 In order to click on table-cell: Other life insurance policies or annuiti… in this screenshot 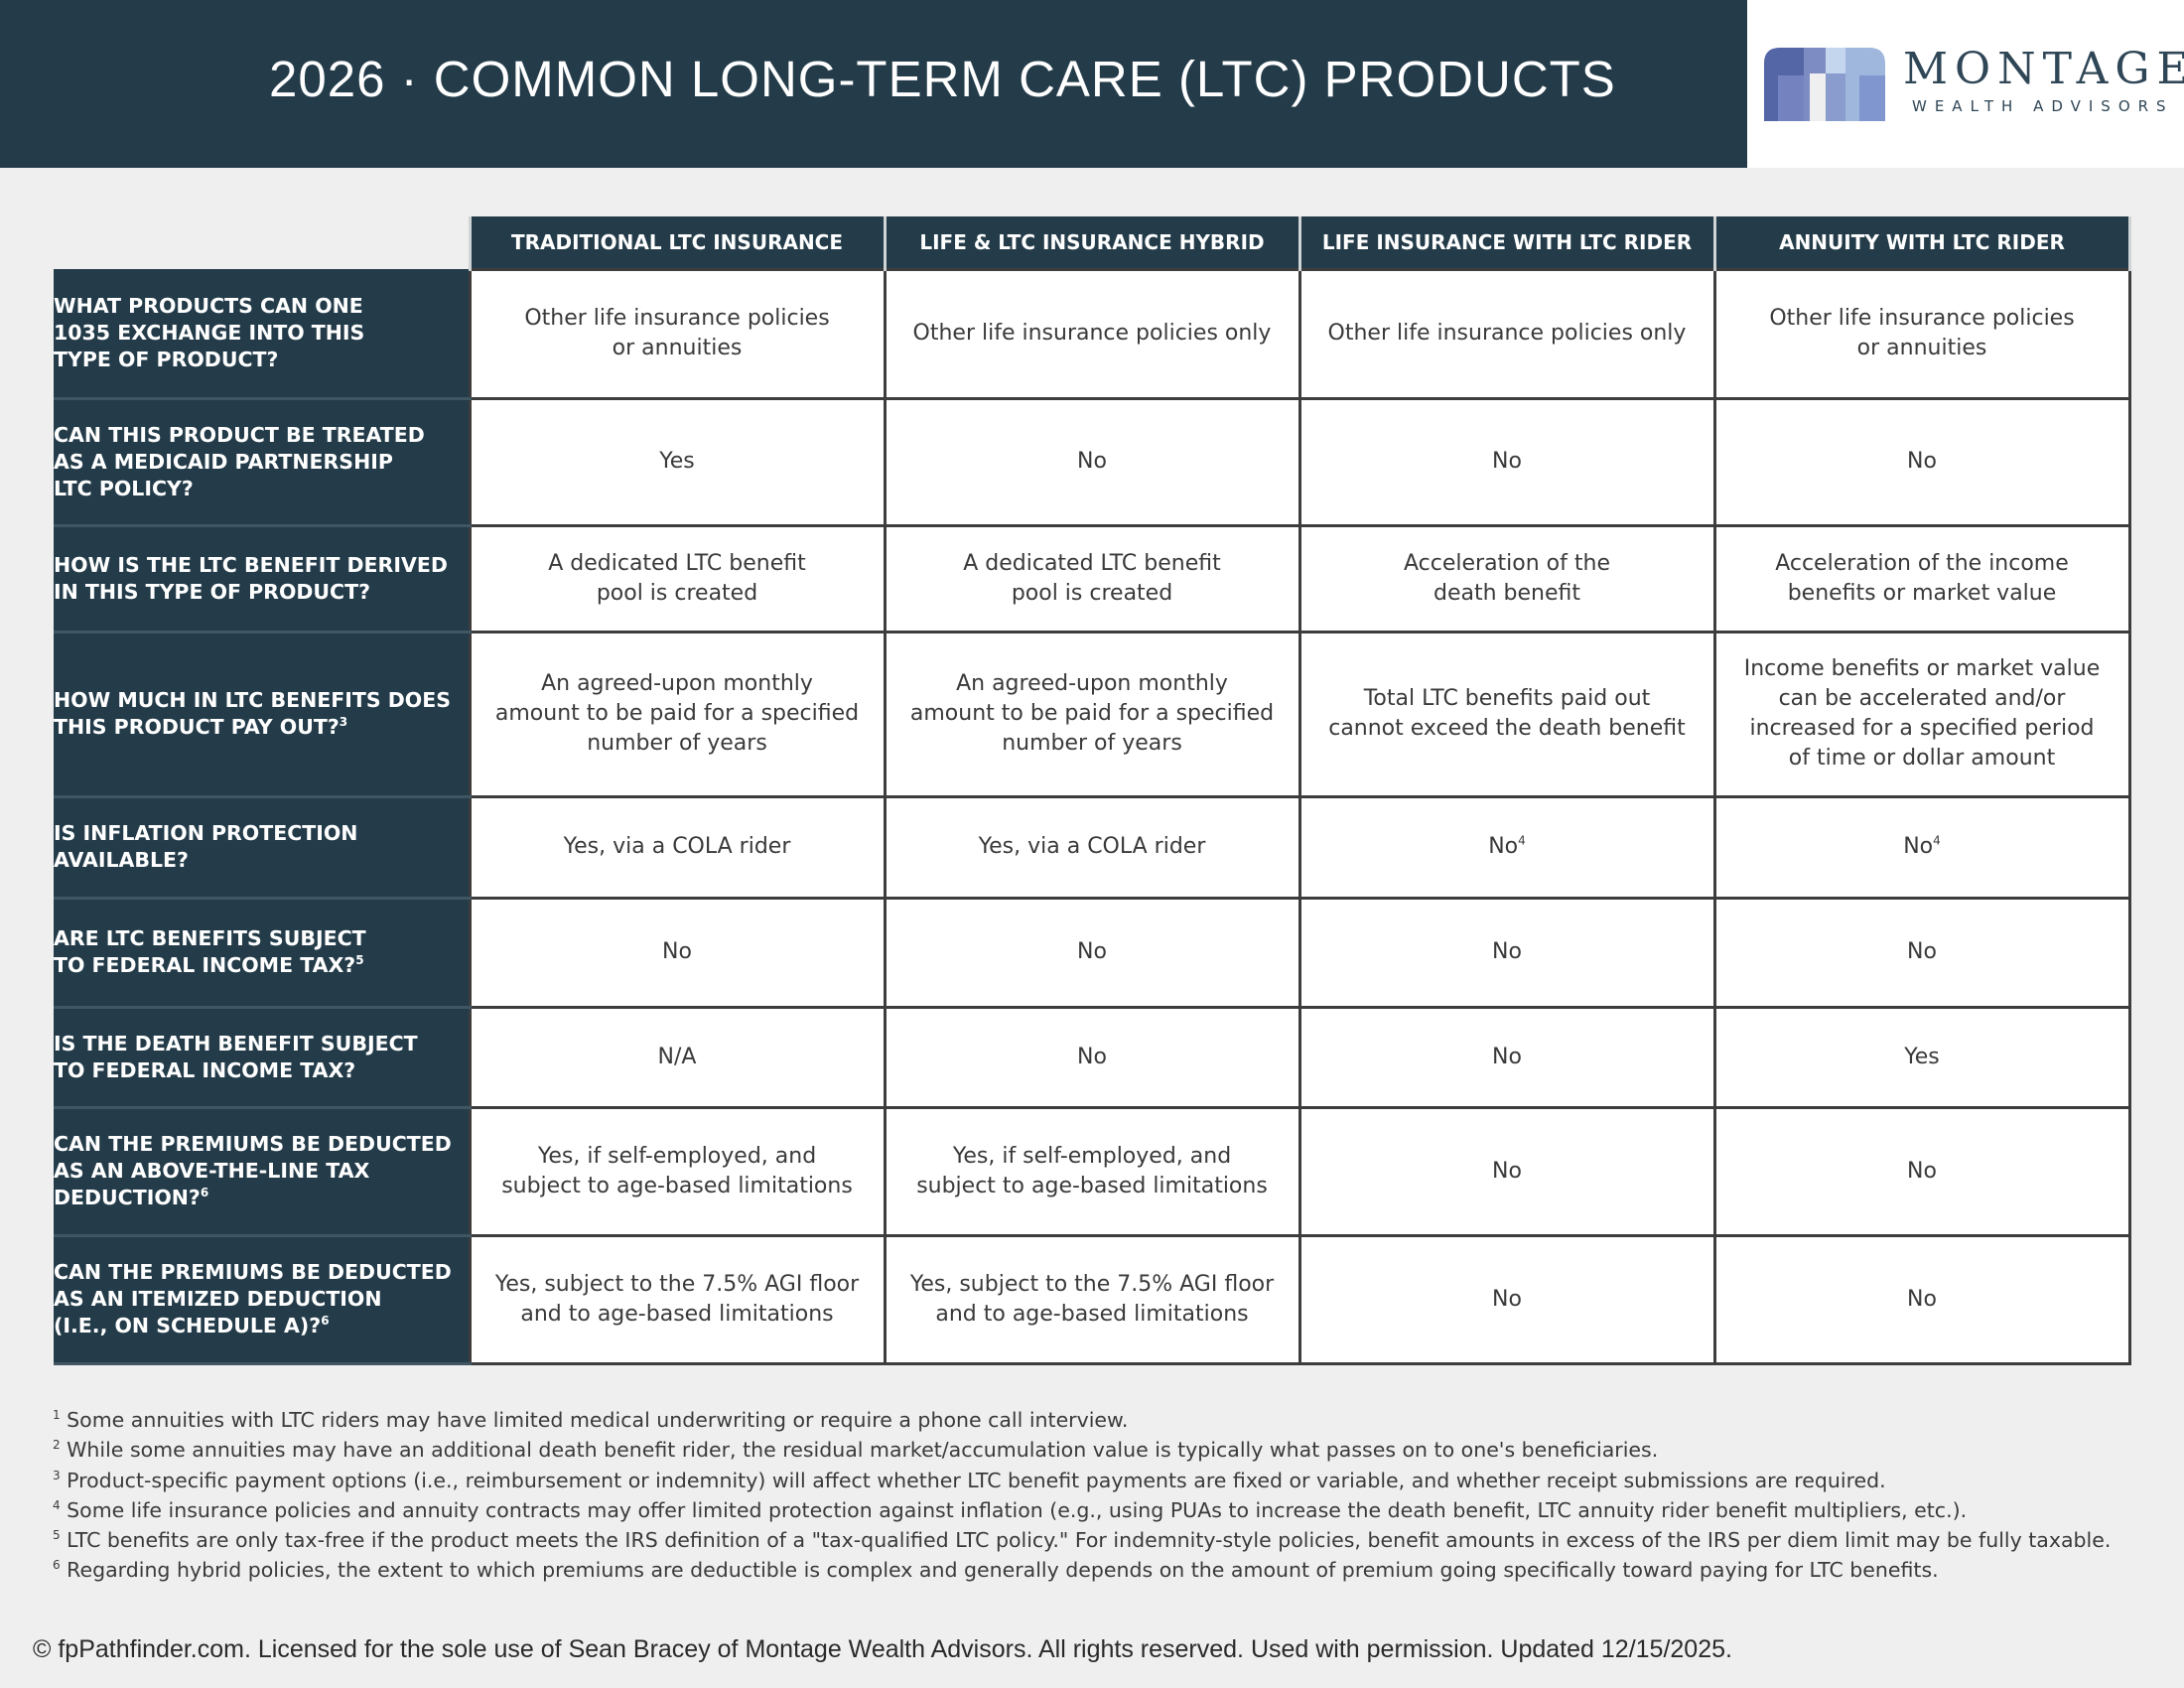, I will do `click(1921, 333)`.